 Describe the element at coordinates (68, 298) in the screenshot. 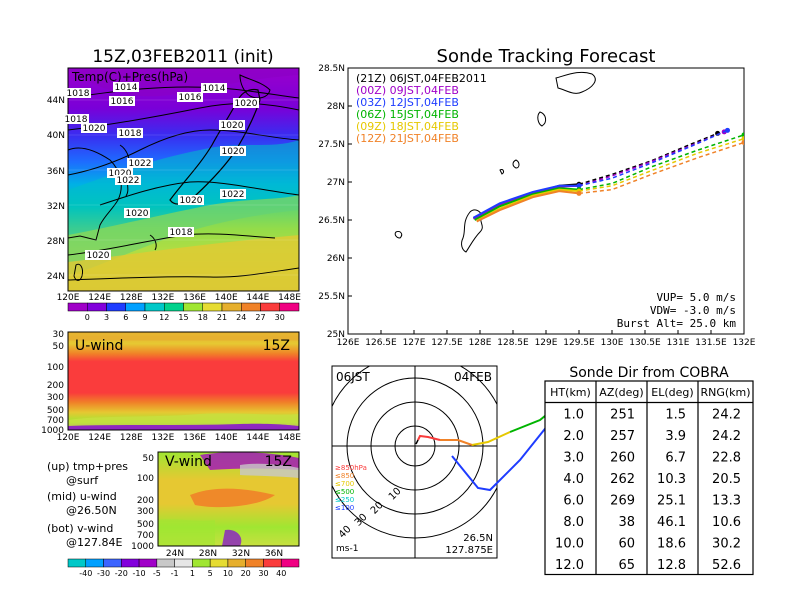

I see `map-lon-label: 120E` at that location.